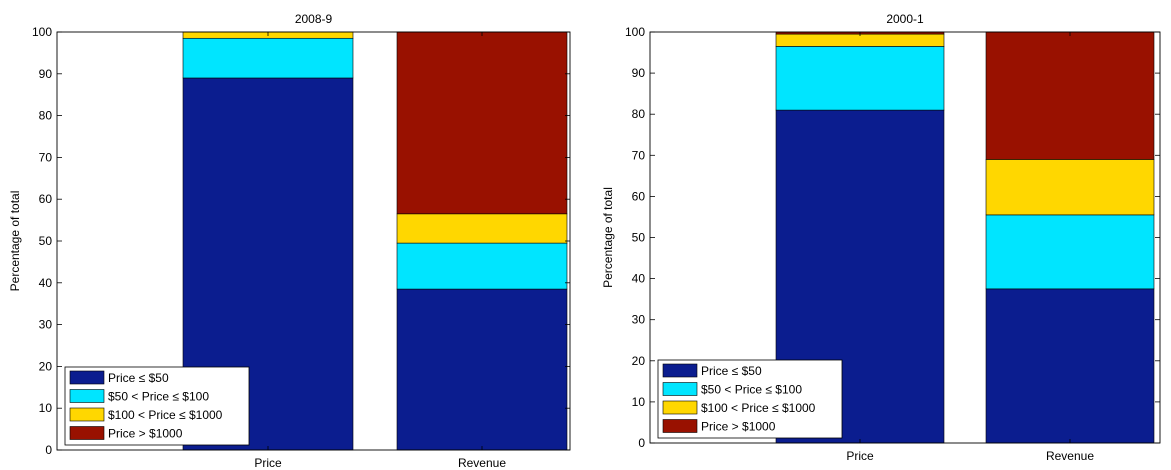  I want to click on chart-title: 2008-9, so click(314, 19).